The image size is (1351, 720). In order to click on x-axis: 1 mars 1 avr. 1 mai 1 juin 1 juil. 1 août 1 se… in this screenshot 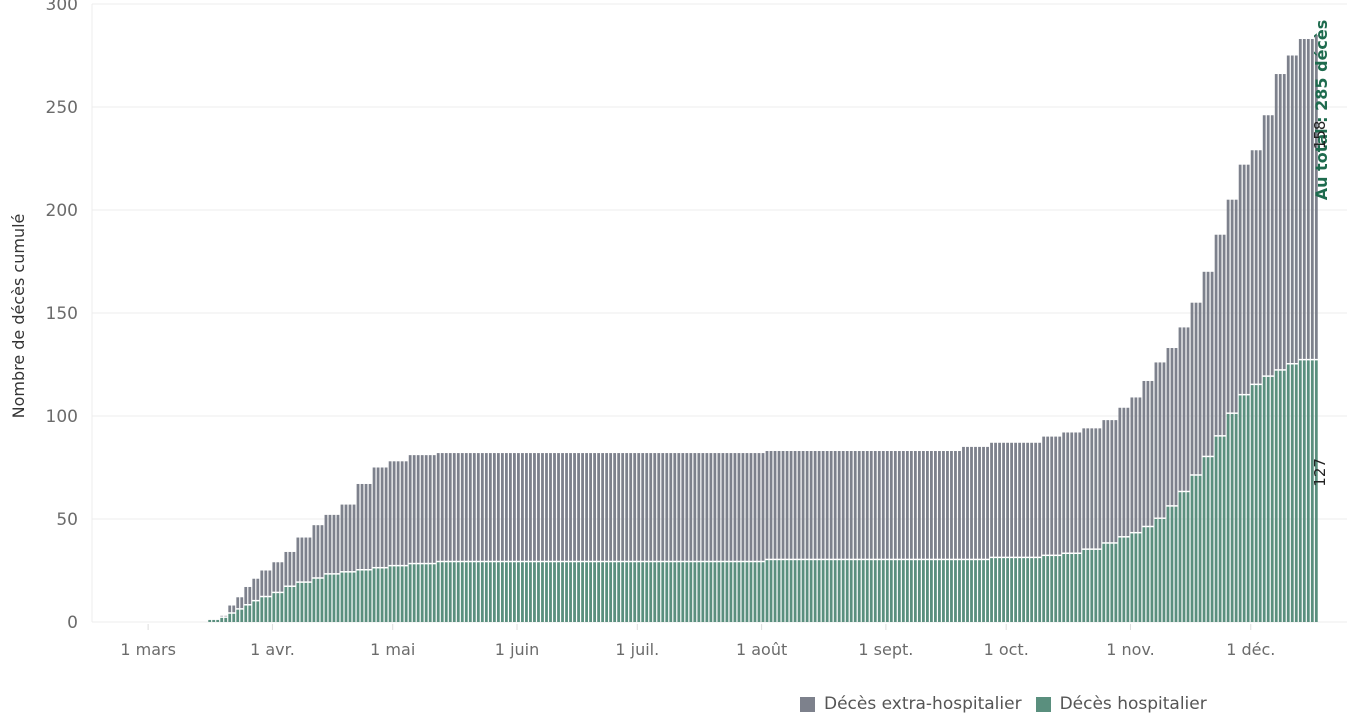, I will do `click(697, 641)`.